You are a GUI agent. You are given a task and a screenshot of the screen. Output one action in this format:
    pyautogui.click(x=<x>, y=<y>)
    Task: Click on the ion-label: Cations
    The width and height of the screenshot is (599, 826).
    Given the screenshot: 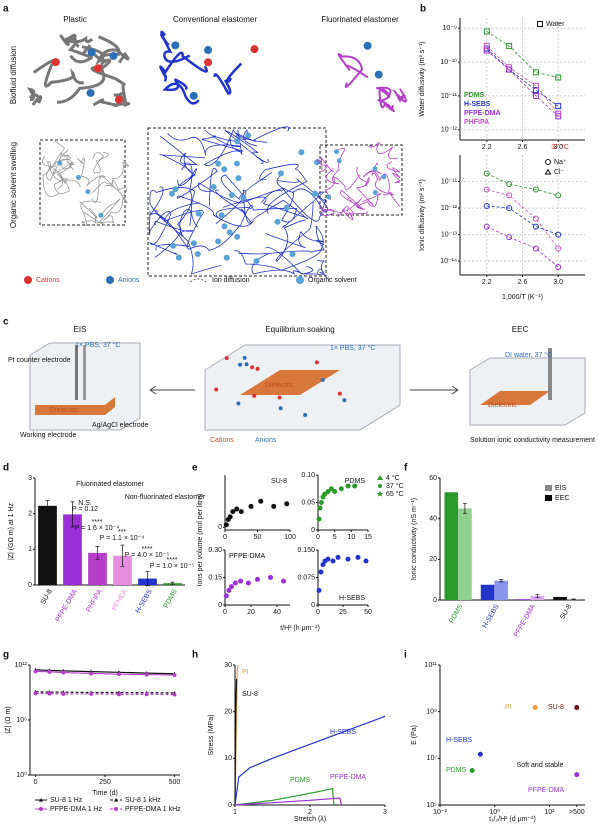 What is the action you would take?
    pyautogui.click(x=222, y=440)
    